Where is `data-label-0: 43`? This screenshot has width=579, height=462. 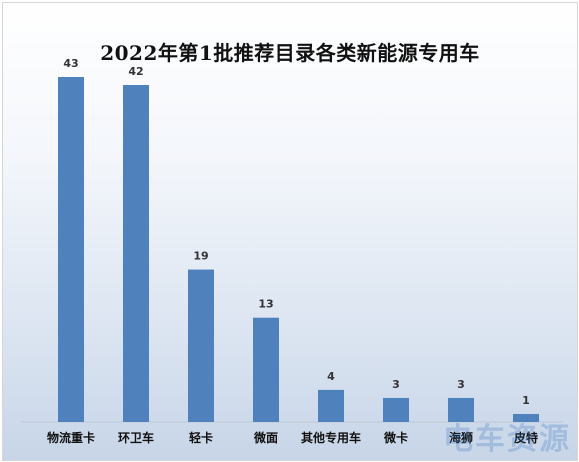 data-label-0: 43 is located at coordinates (70, 63).